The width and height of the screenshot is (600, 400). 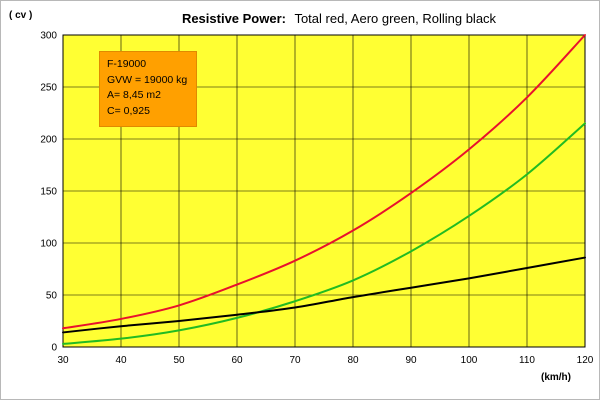 What do you see at coordinates (325, 360) in the screenshot?
I see `x-tick-labels: 30 40 50 60 70 80 90 100 110 120` at bounding box center [325, 360].